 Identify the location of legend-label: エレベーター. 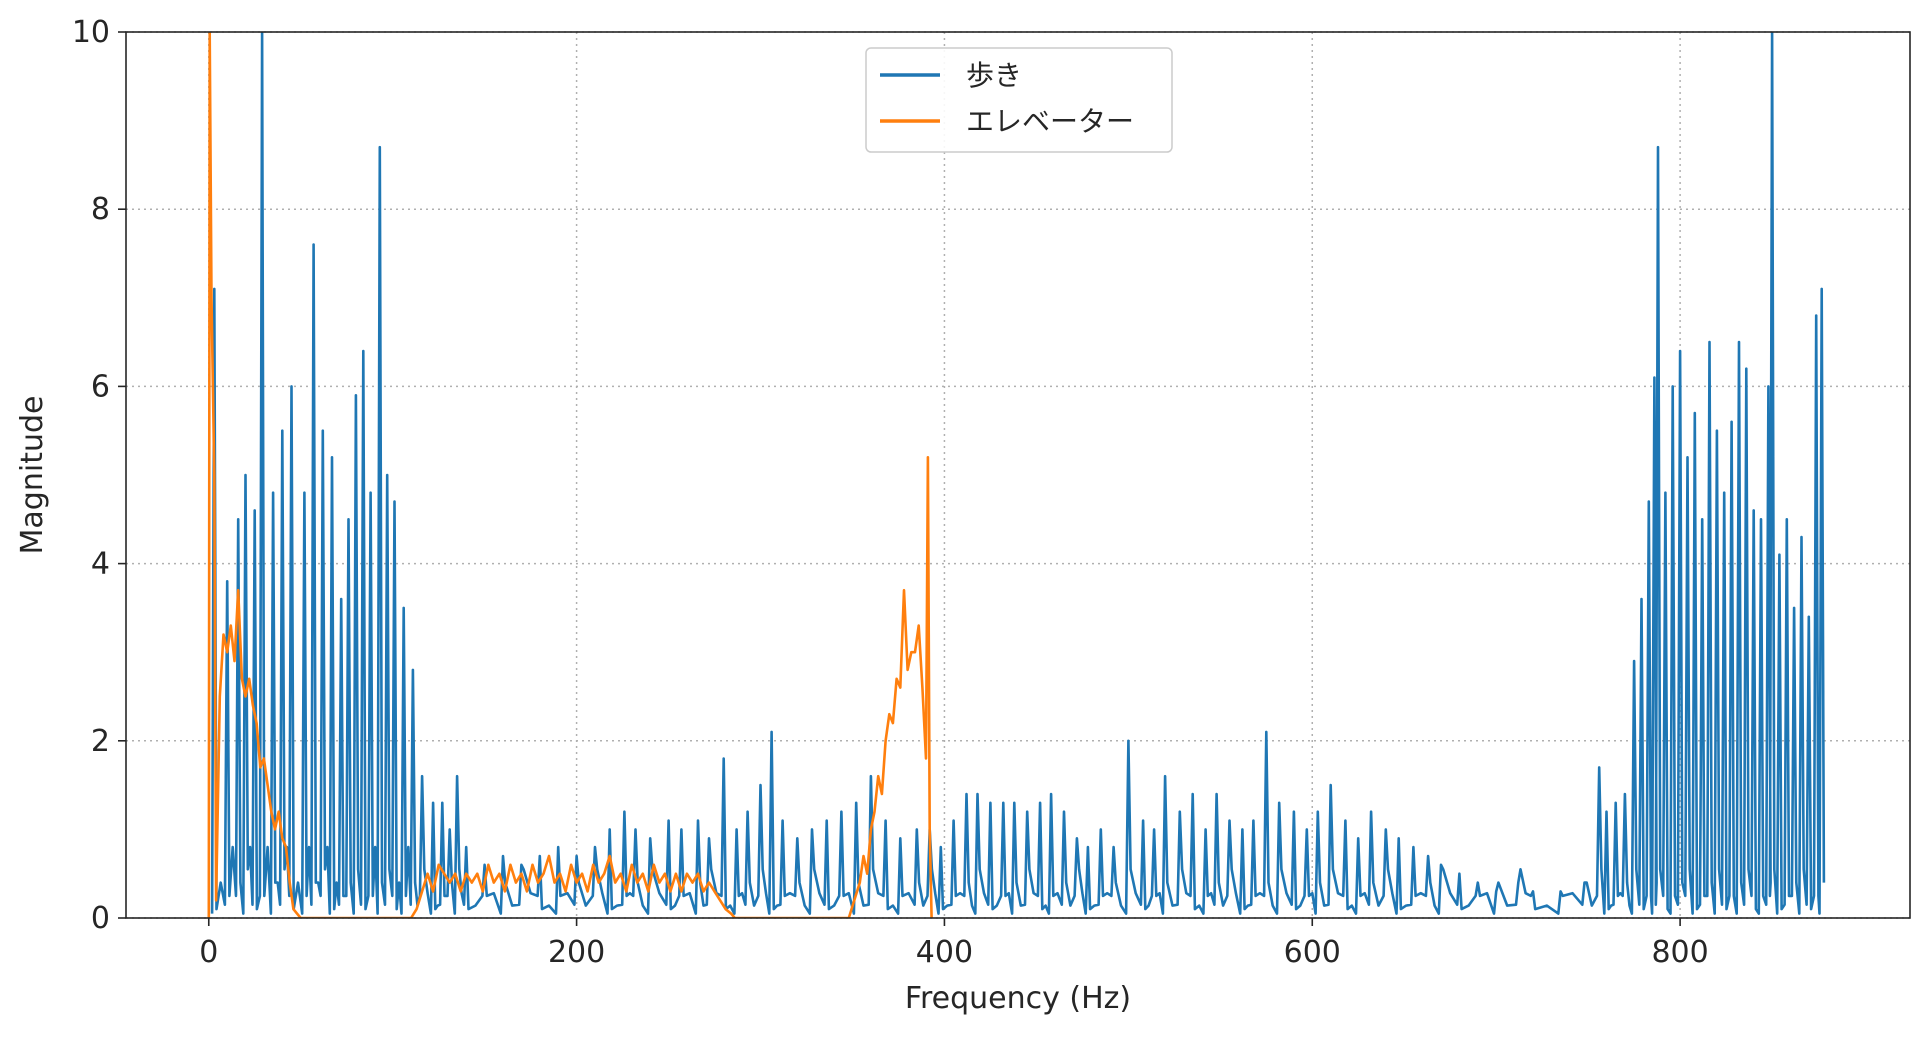
(1050, 121).